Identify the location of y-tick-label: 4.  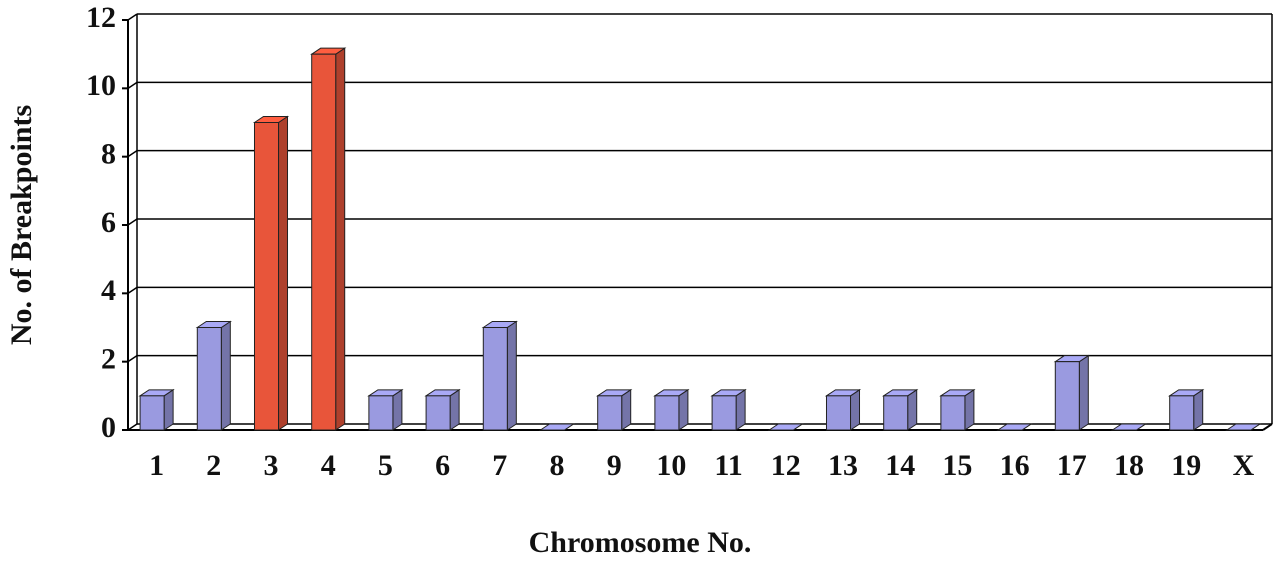
(108, 290).